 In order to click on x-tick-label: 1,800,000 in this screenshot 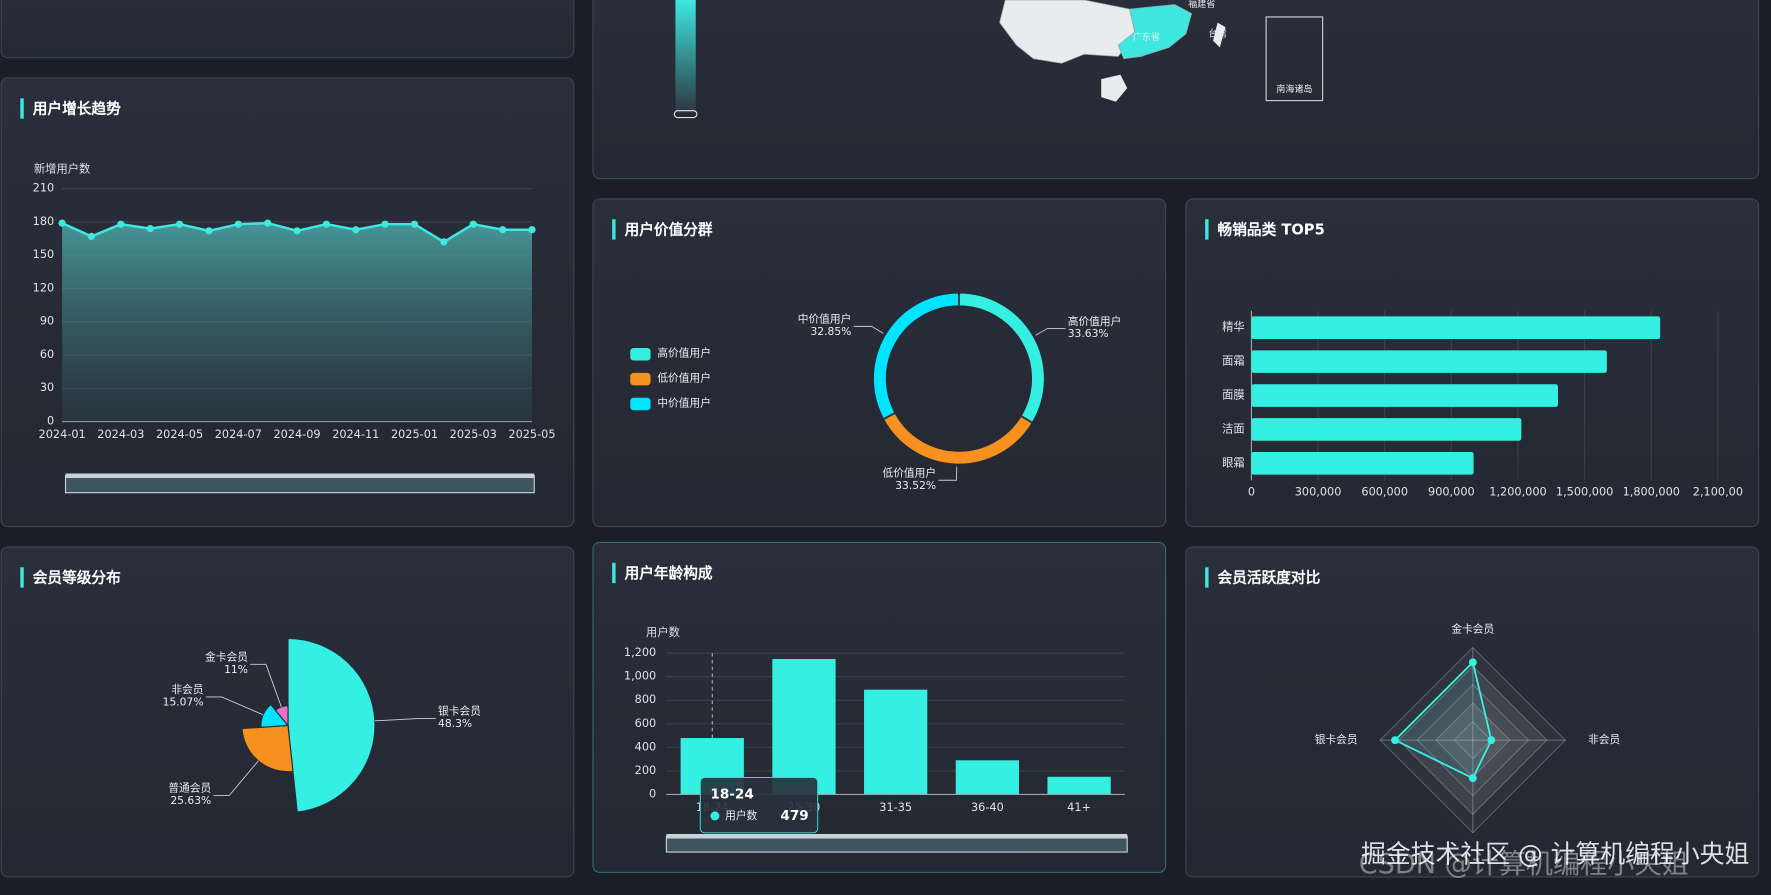, I will do `click(1651, 492)`.